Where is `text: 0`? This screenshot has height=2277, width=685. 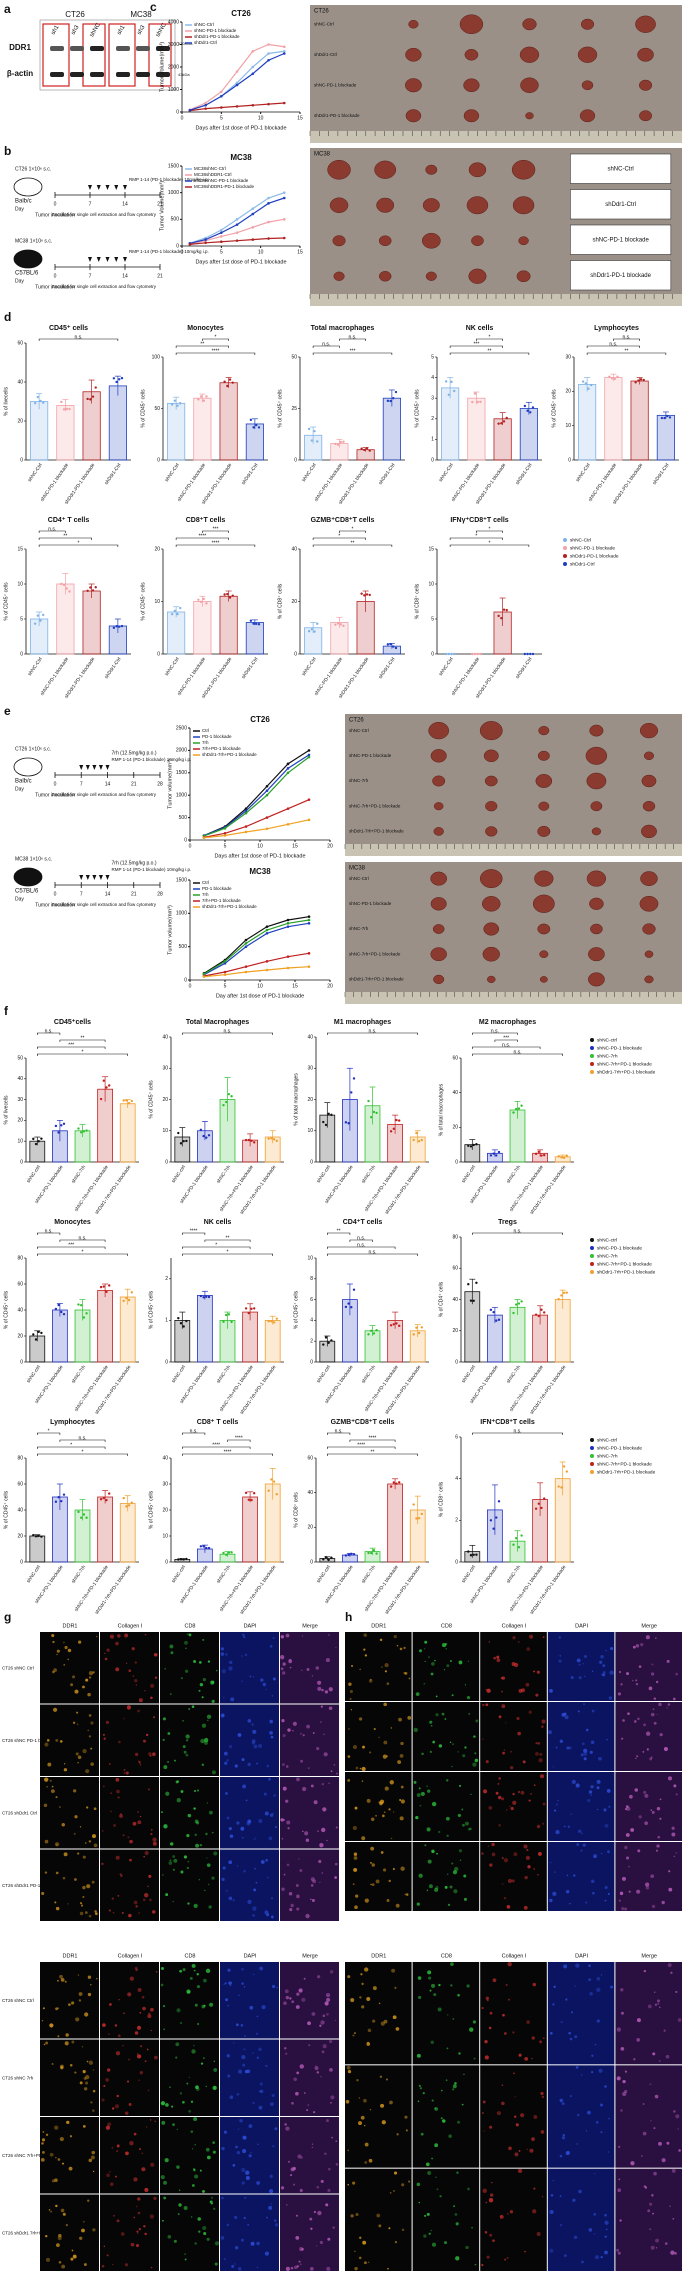 text: 0 is located at coordinates (182, 118).